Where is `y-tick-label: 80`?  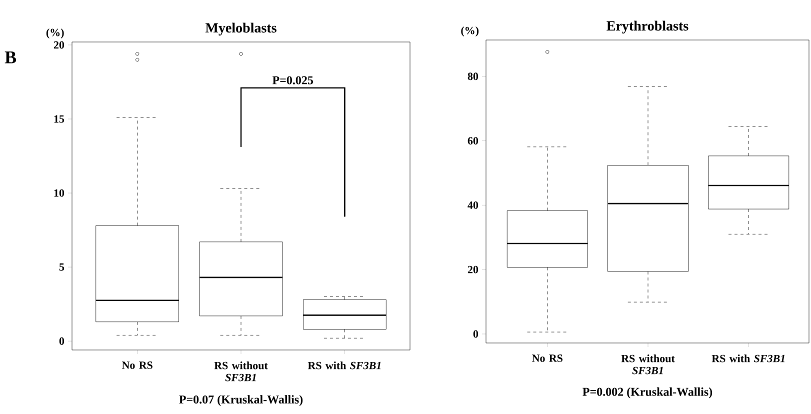 y-tick-label: 80 is located at coordinates (473, 76).